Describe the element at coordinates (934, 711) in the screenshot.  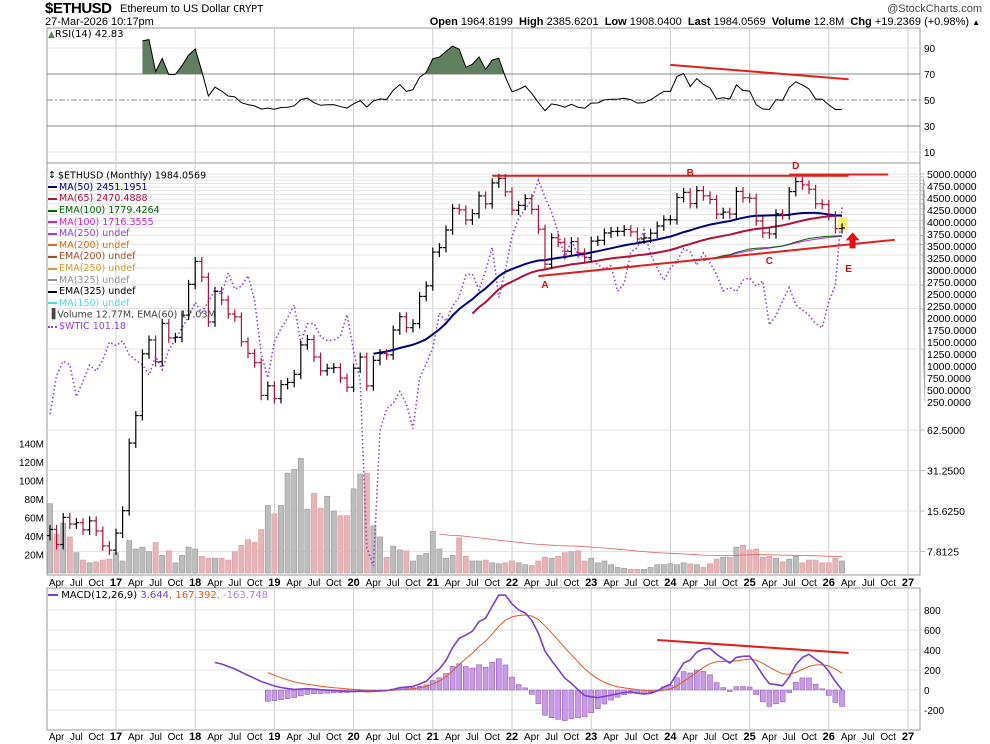
I see `macd-axis-label: -200` at that location.